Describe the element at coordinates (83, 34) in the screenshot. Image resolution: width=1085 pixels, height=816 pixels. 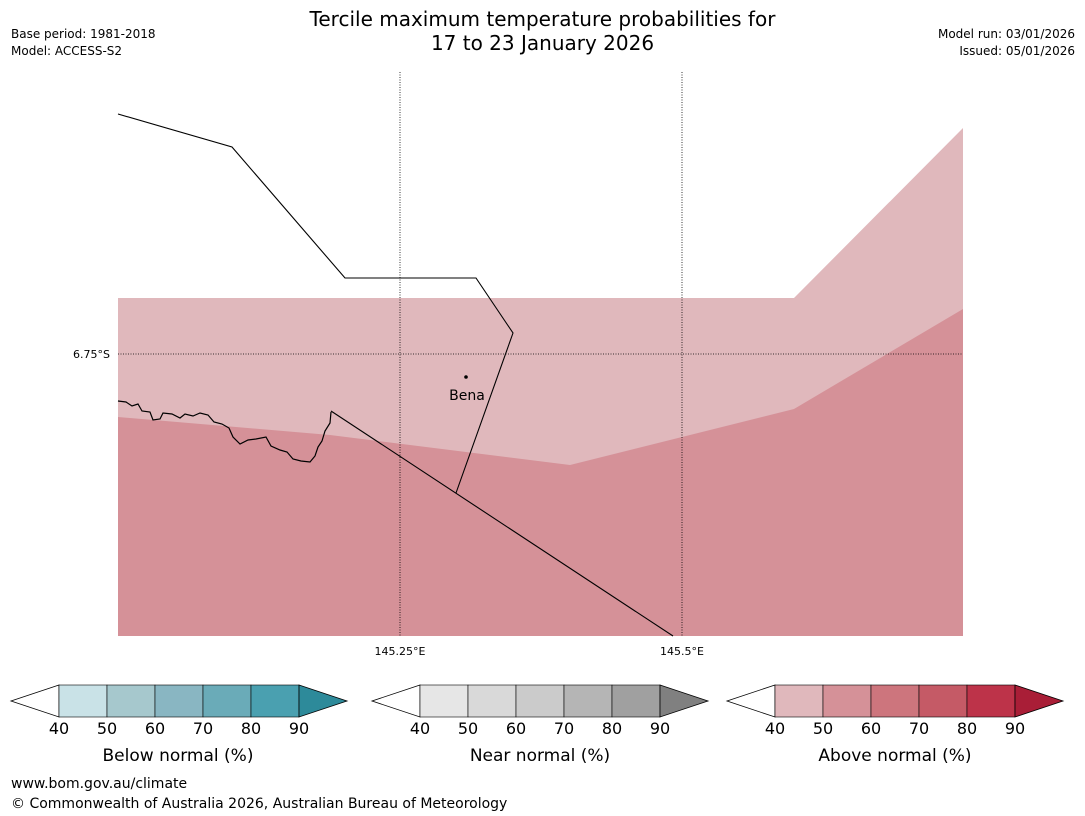
I see `base-period-text: Base period: 1981-2018` at that location.